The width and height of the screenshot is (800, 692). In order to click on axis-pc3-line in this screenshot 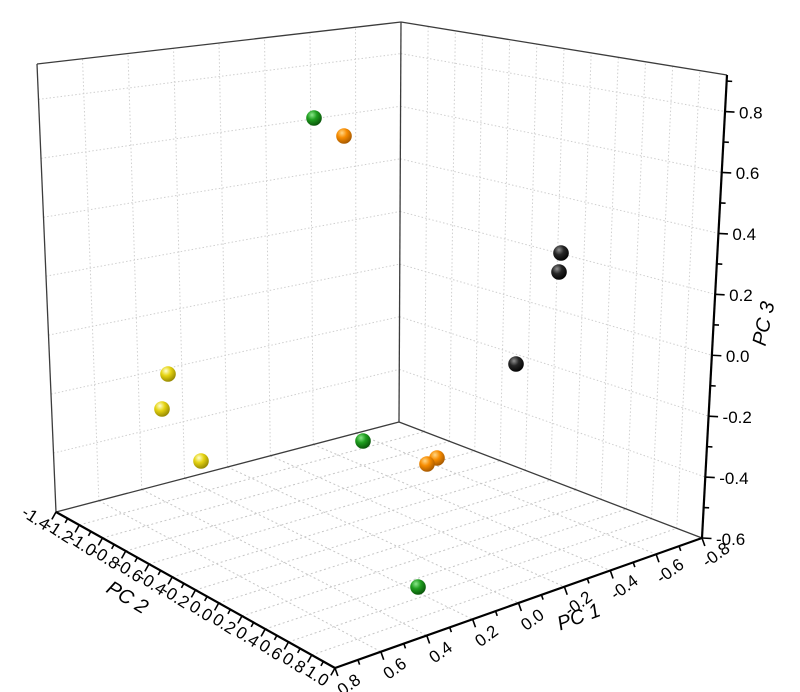, I will do `click(714, 306)`.